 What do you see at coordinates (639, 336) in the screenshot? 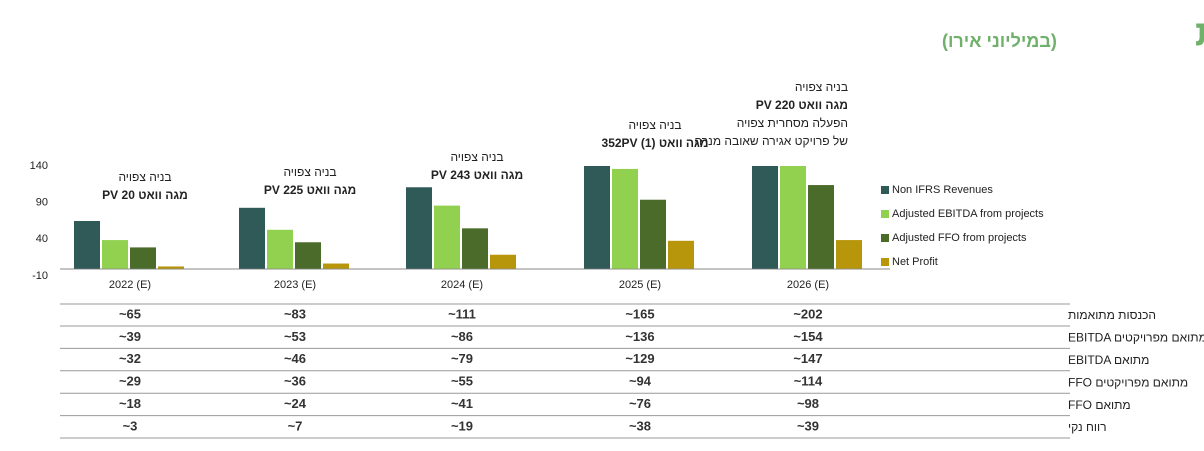
I see `cell: ~136` at bounding box center [639, 336].